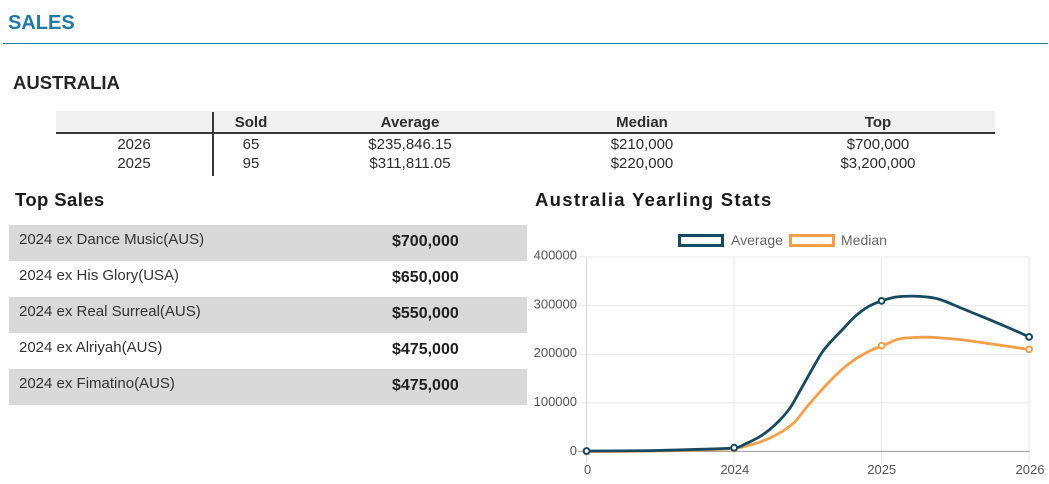 The image size is (1049, 484). I want to click on svg-text: 2026, so click(1030, 469).